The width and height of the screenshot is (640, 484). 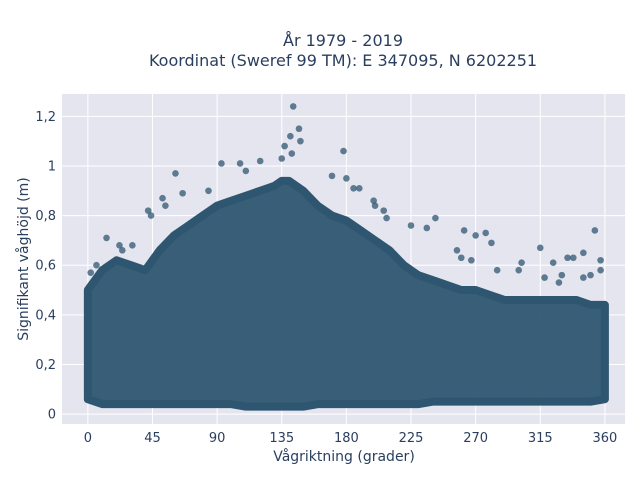 I want to click on chart-title-line1: År 1979 - 2019, so click(x=343, y=40).